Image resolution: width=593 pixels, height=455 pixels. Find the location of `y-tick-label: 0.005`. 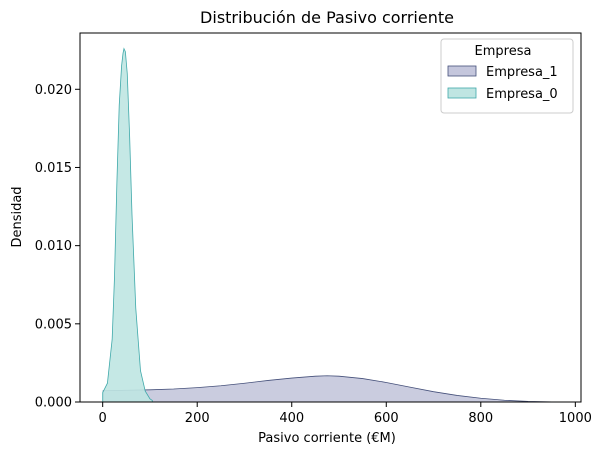

y-tick-label: 0.005 is located at coordinates (53, 324).